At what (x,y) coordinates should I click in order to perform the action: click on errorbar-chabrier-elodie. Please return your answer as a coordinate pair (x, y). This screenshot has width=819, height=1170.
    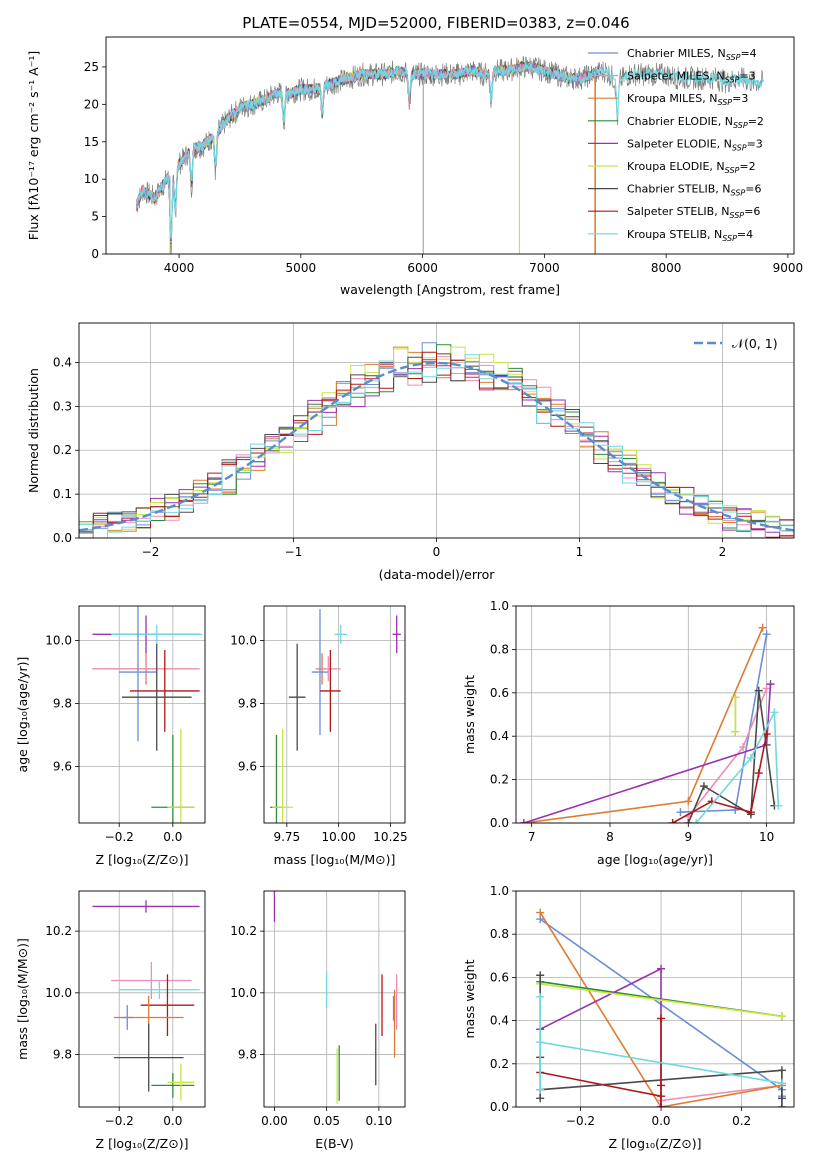
    Looking at the image, I should click on (173, 1085).